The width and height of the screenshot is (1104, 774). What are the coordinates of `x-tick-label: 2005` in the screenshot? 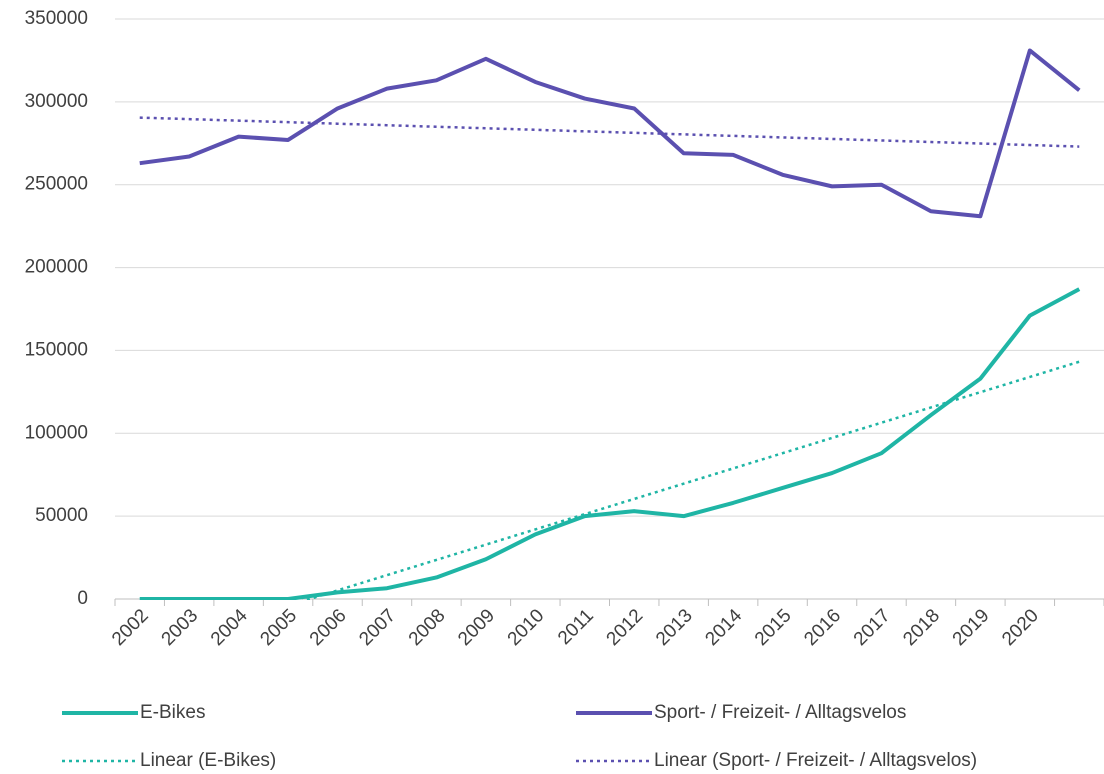 It's located at (278, 627).